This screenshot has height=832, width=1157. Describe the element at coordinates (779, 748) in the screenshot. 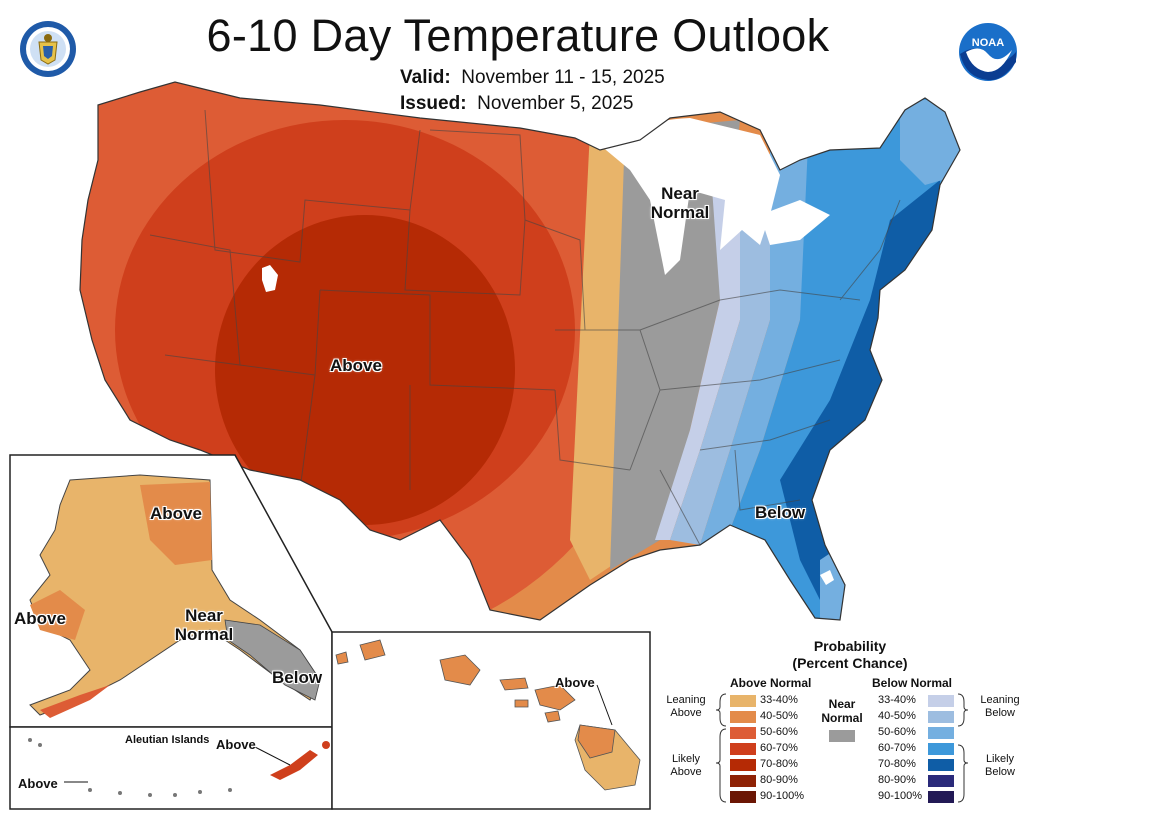

I see `legend-above-bin-label: 60-70%` at that location.